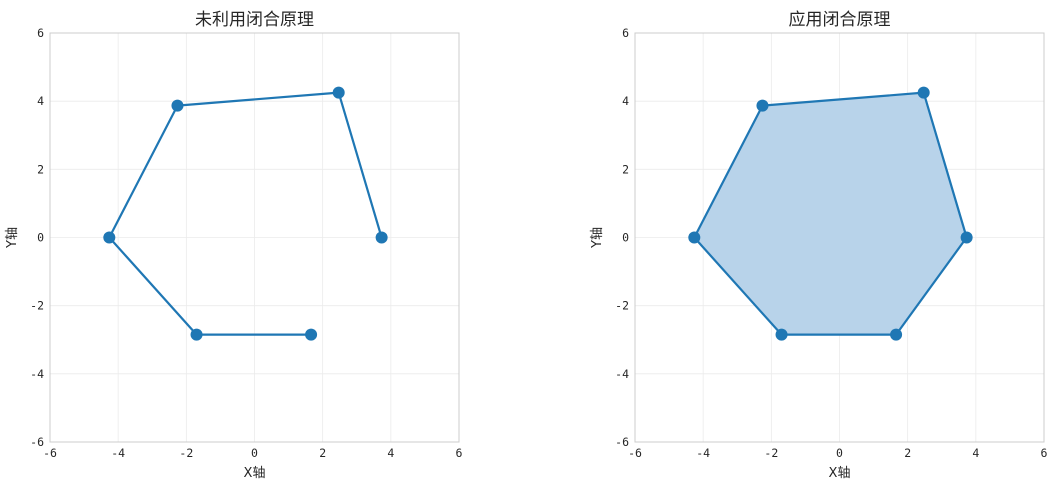 The image size is (1058, 490). Describe the element at coordinates (840, 20) in the screenshot. I see `chart-title: 应用闭合原理` at that location.